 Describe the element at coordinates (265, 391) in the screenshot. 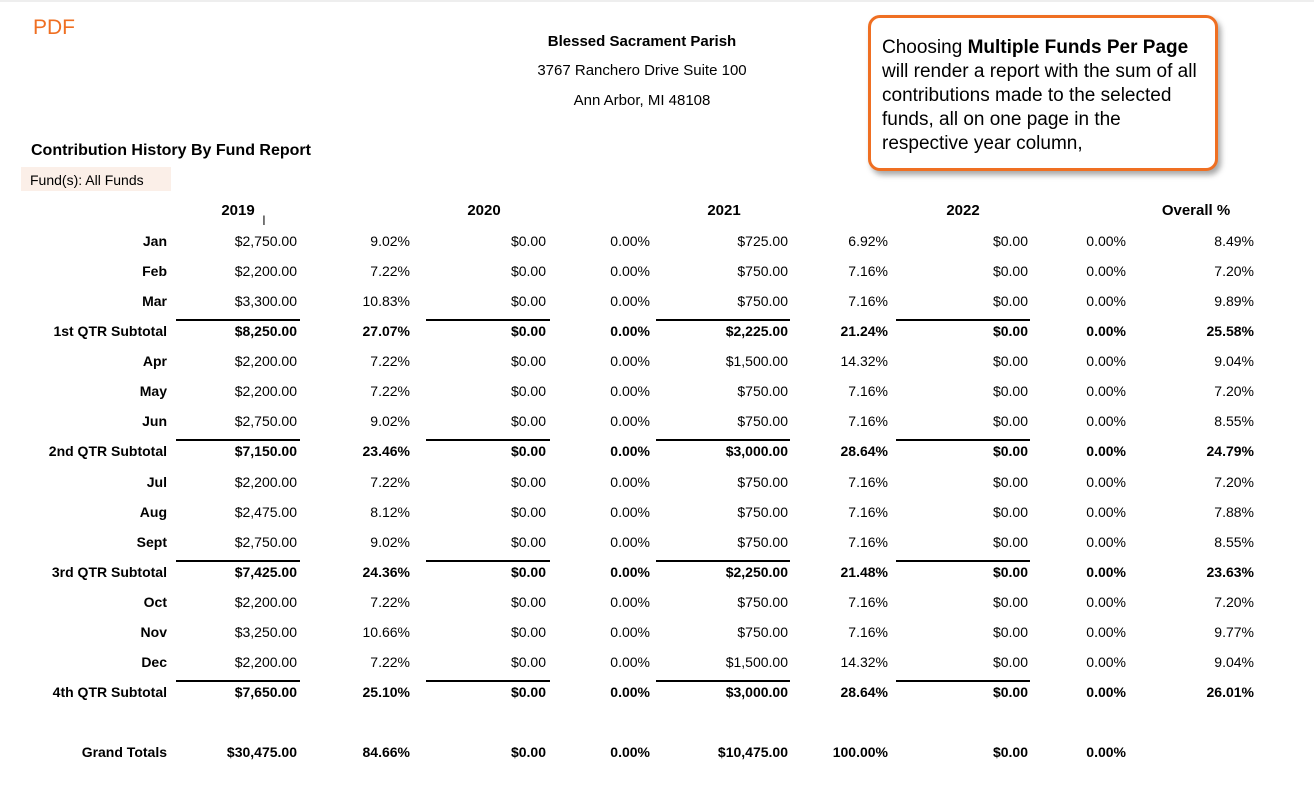

I see `amount-2019: $2,200.00` at that location.